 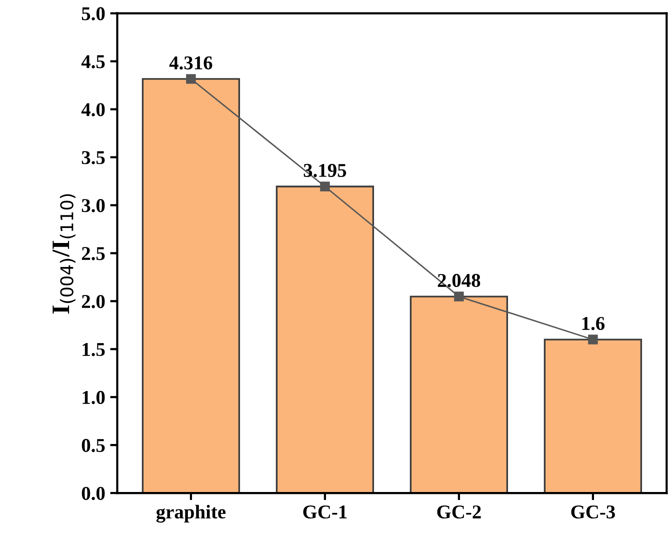 I want to click on data-label: 2.048, so click(x=459, y=281).